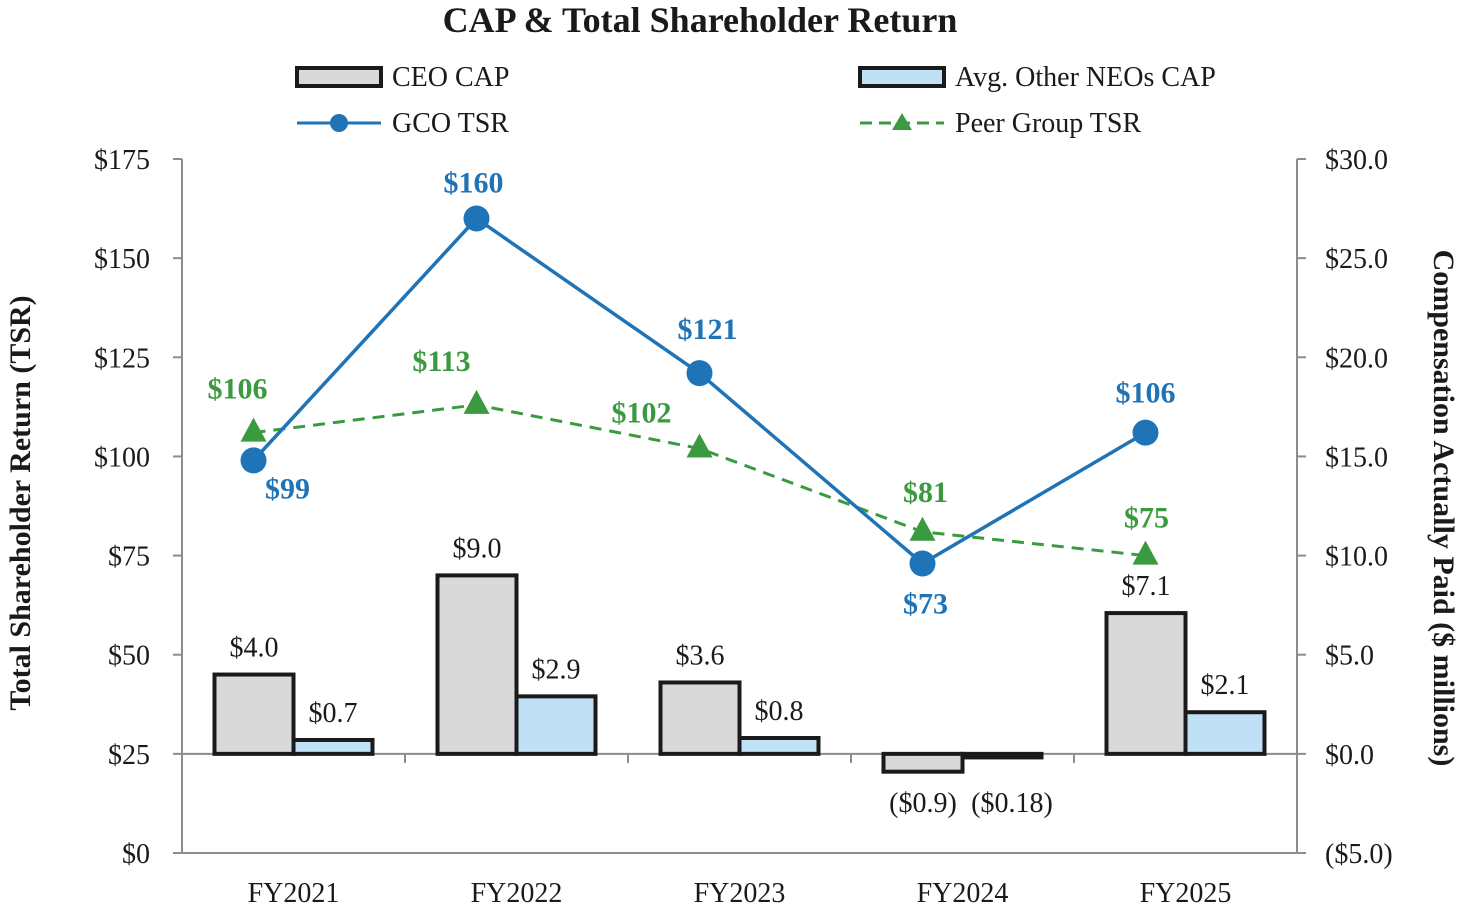  What do you see at coordinates (517, 893) in the screenshot?
I see `category-label: FY2022` at bounding box center [517, 893].